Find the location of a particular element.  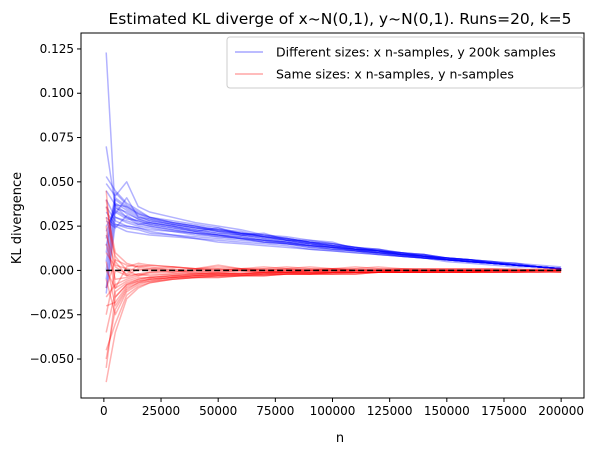

x-tick-label: 100000 is located at coordinates (333, 411).